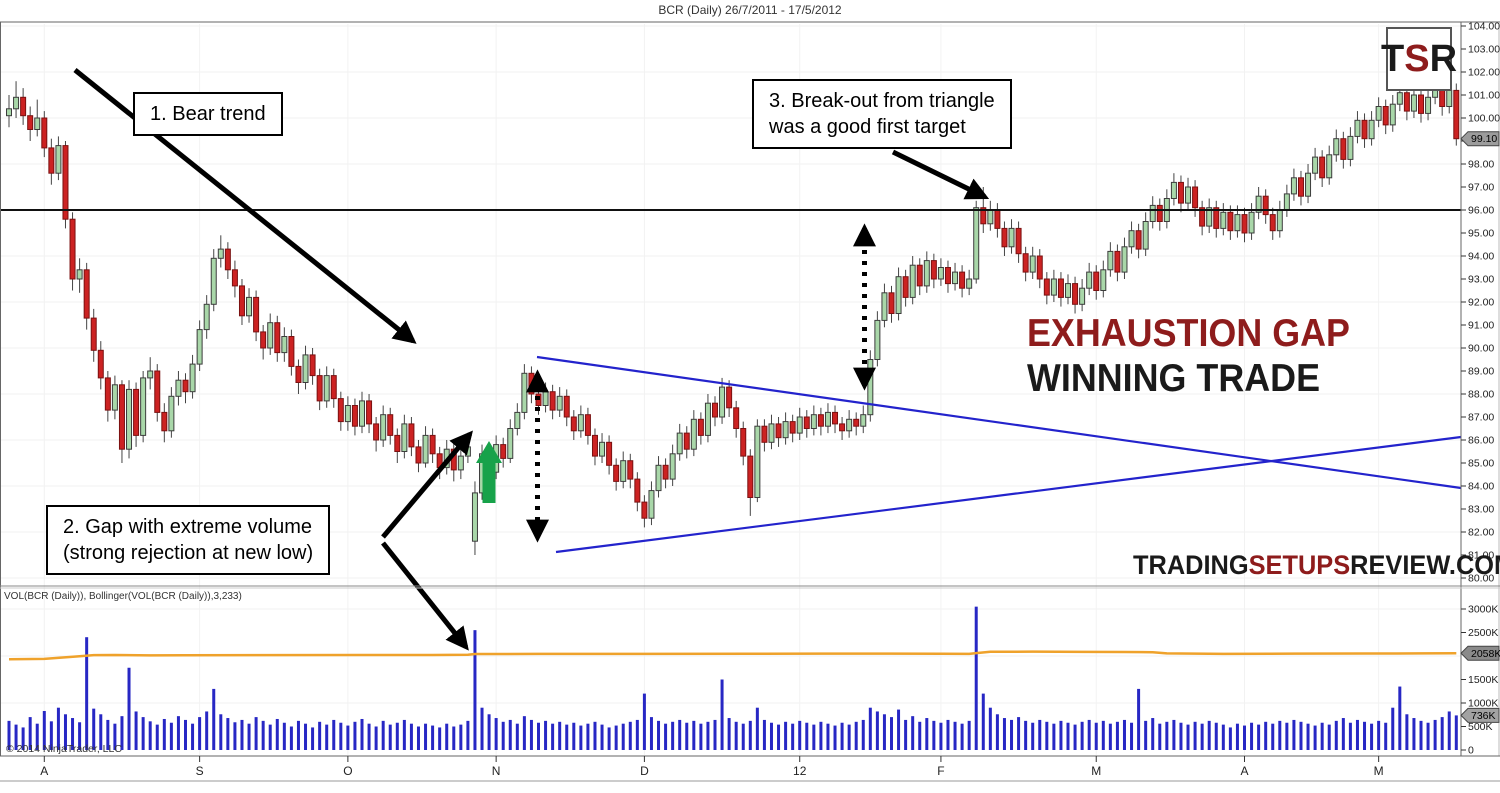  What do you see at coordinates (489, 472) in the screenshot?
I see `green-up-arrow` at bounding box center [489, 472].